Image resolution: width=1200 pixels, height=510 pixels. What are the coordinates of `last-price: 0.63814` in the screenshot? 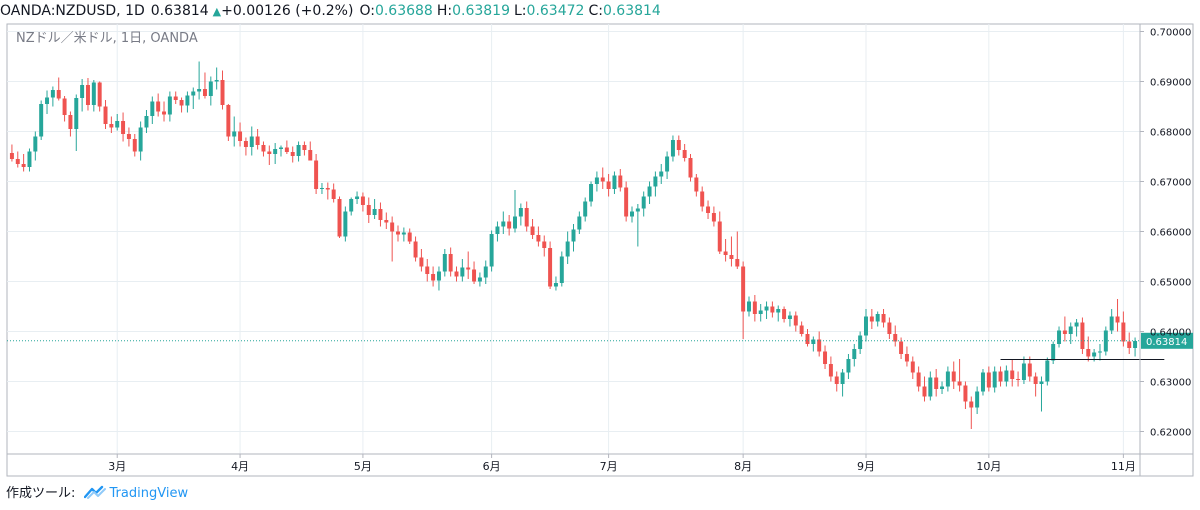 It's located at (179, 11).